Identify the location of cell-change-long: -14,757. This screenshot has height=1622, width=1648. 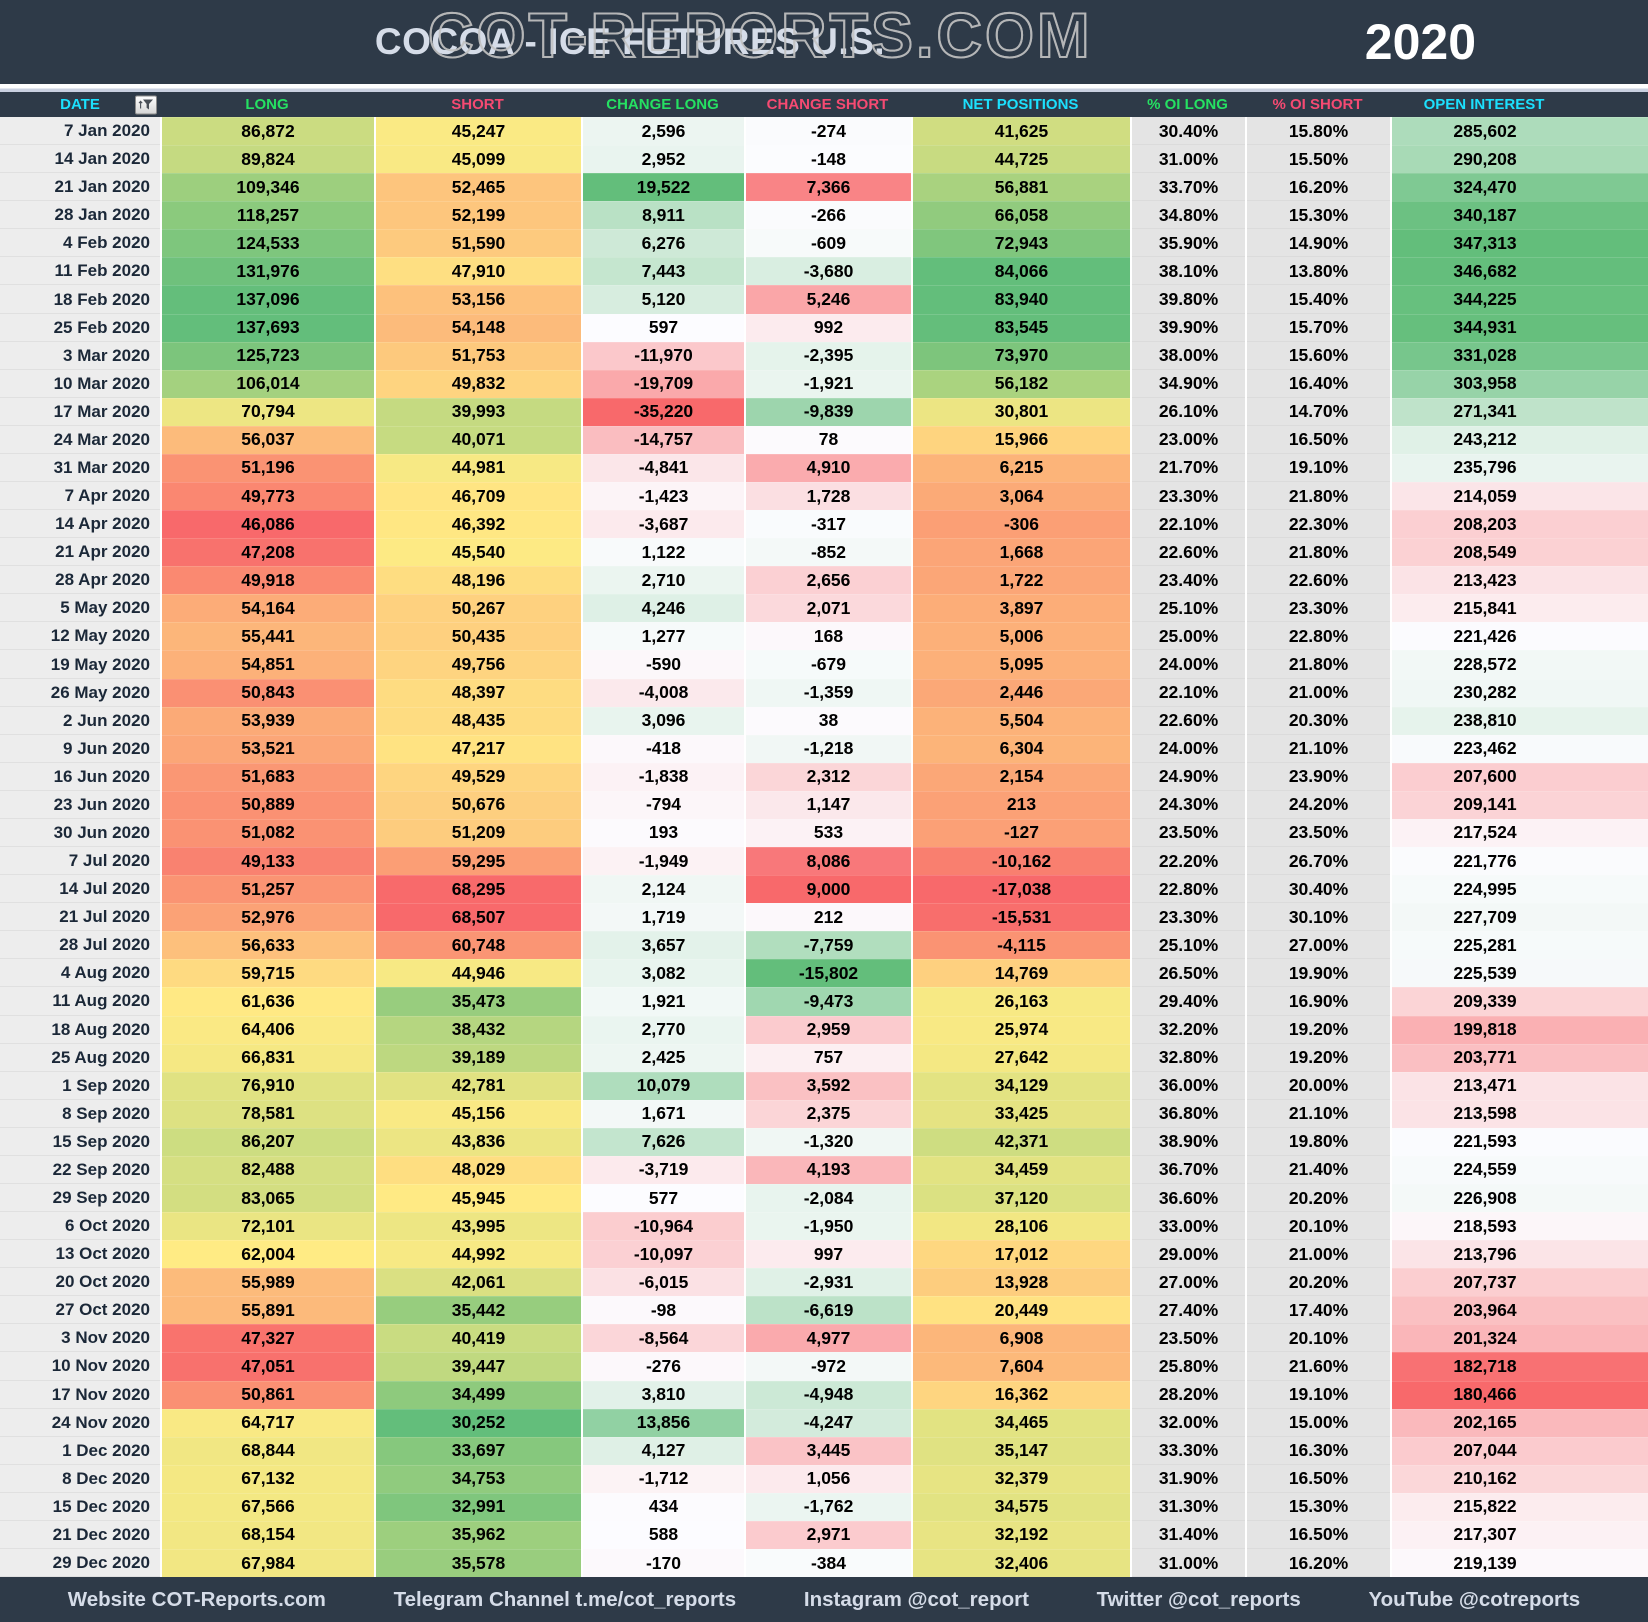
(662, 439).